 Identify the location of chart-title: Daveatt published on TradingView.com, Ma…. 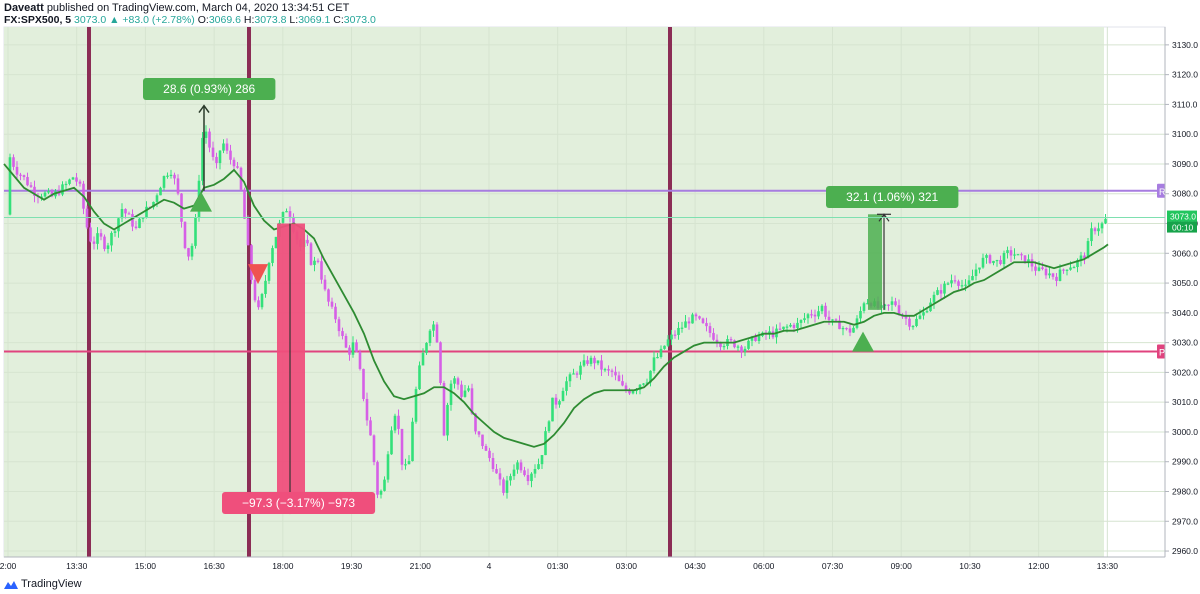
(176, 8).